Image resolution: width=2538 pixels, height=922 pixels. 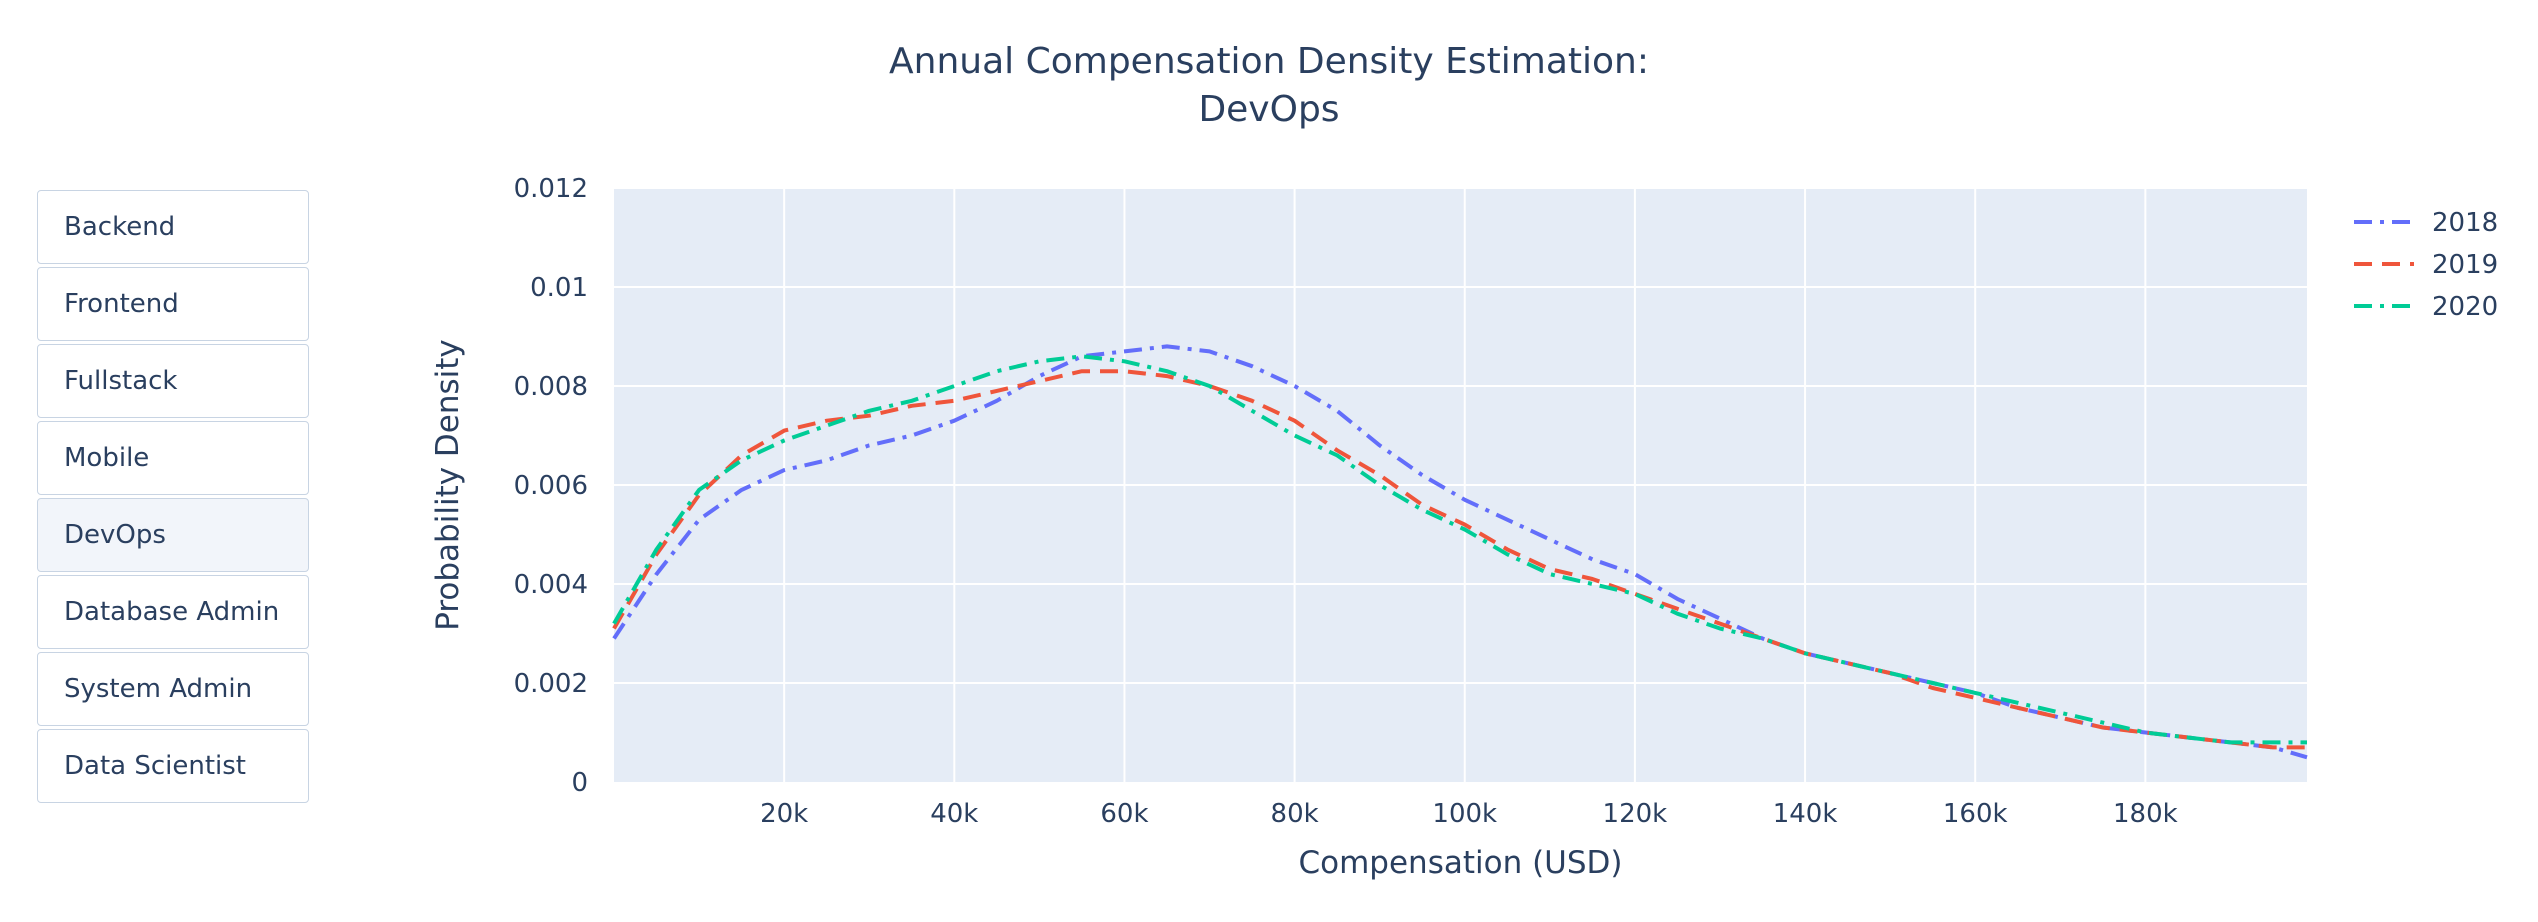 What do you see at coordinates (784, 814) in the screenshot?
I see `x-tick-label: 20k` at bounding box center [784, 814].